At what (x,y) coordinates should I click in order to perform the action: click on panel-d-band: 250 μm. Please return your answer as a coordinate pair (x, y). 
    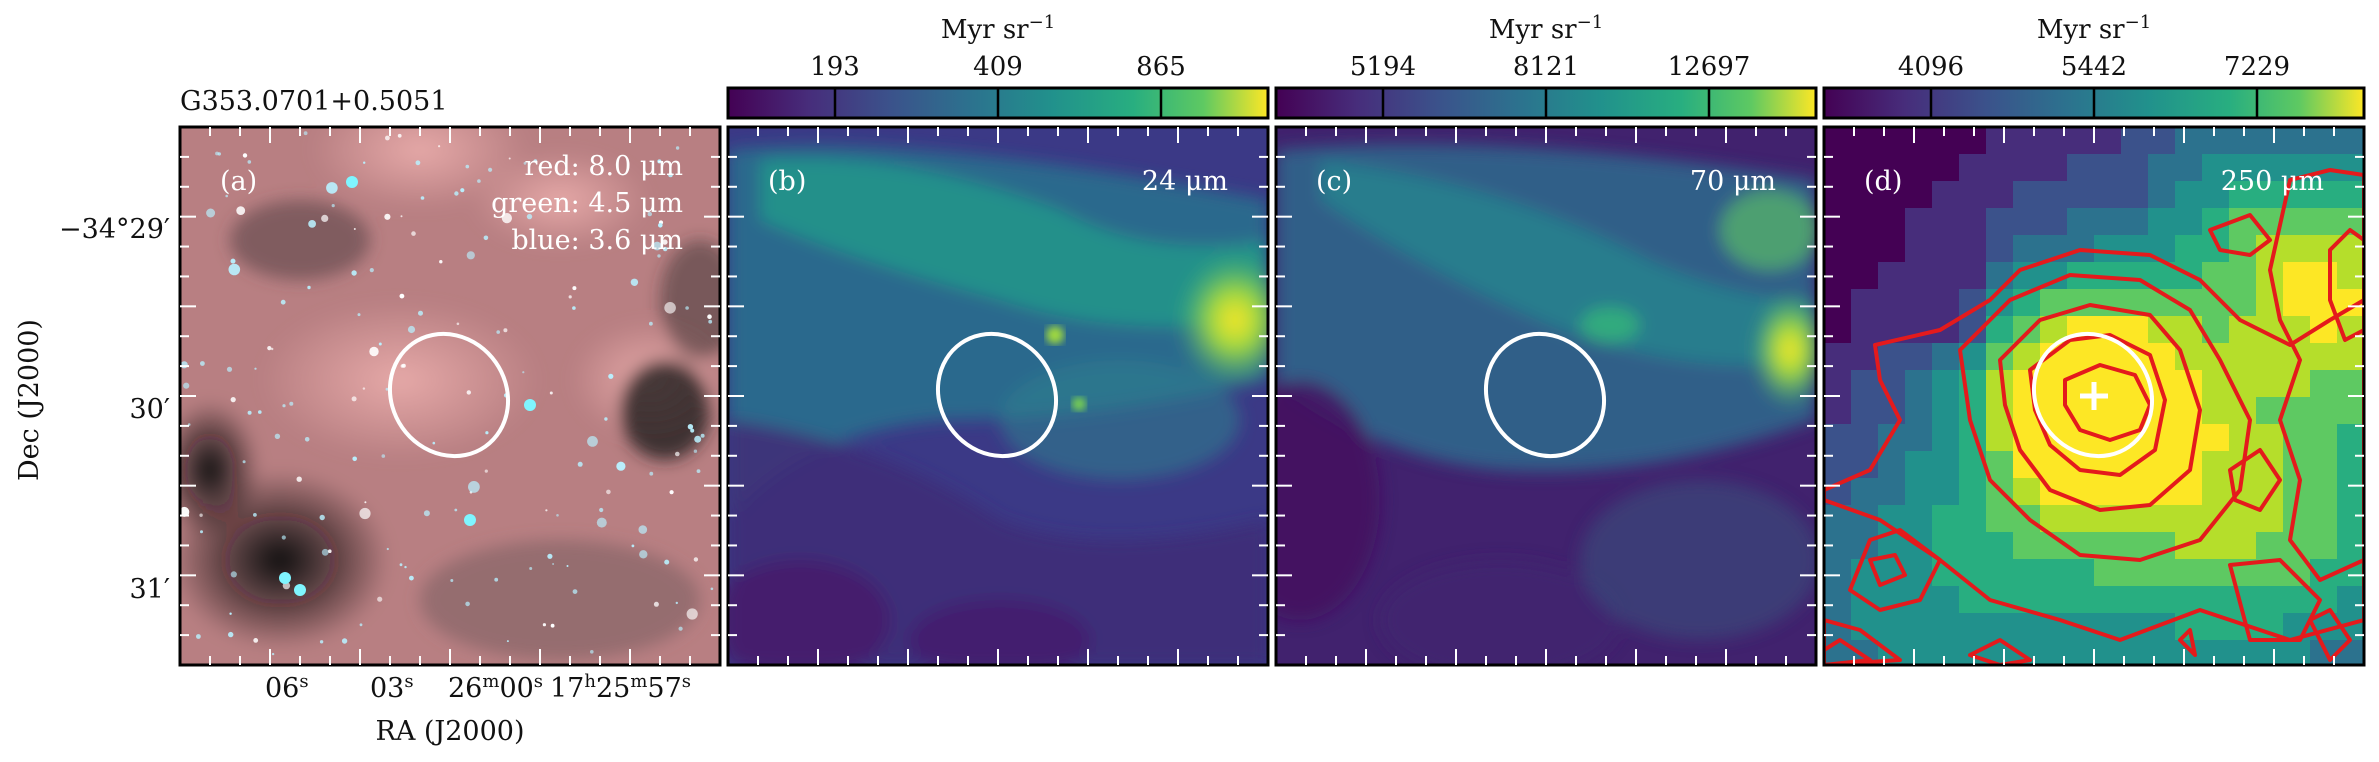
    Looking at the image, I should click on (2272, 181).